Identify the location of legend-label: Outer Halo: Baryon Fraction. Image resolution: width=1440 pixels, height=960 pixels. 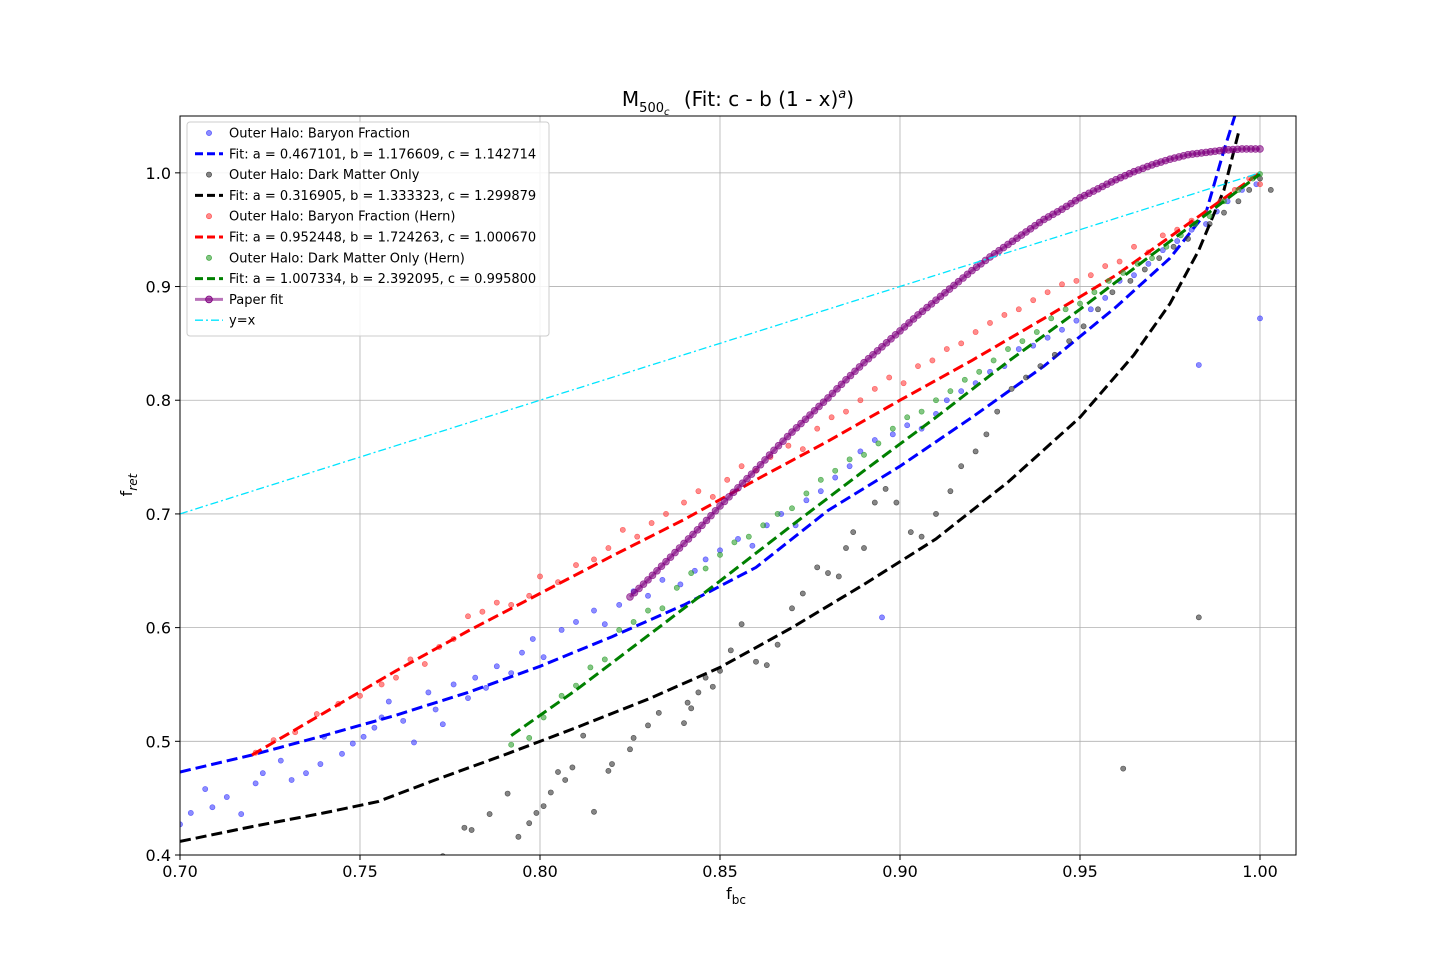
(319, 134).